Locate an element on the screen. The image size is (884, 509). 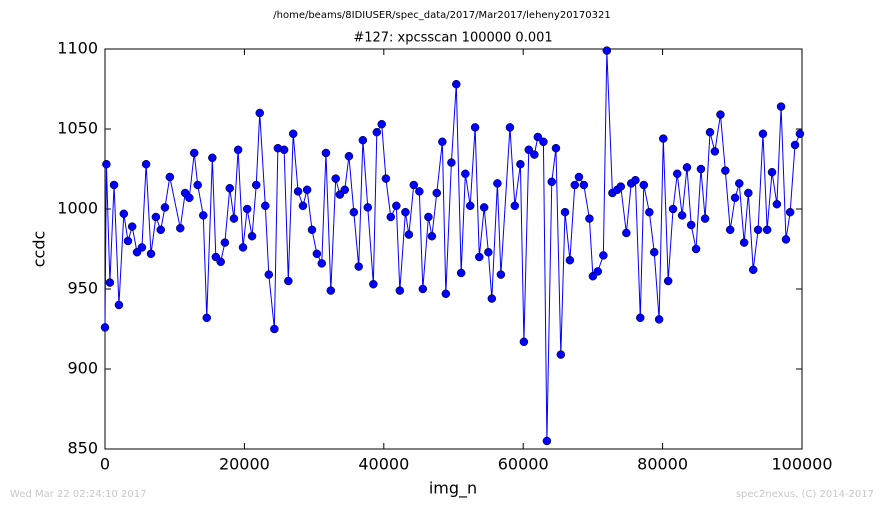
footer-right: spec2nexus, (C) 2014-2017 is located at coordinates (805, 494).